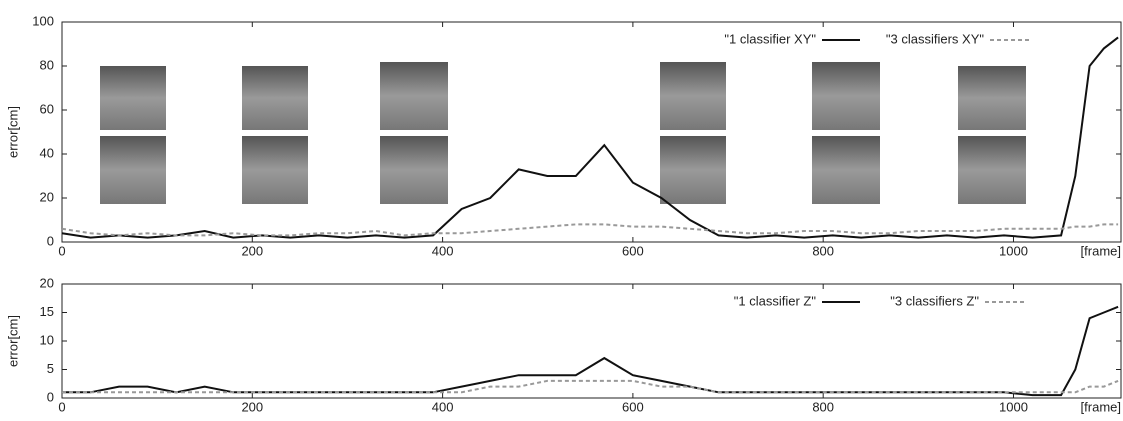 The width and height of the screenshot is (1123, 421). Describe the element at coordinates (47, 152) in the screenshot. I see `y-tick-label: 40` at that location.